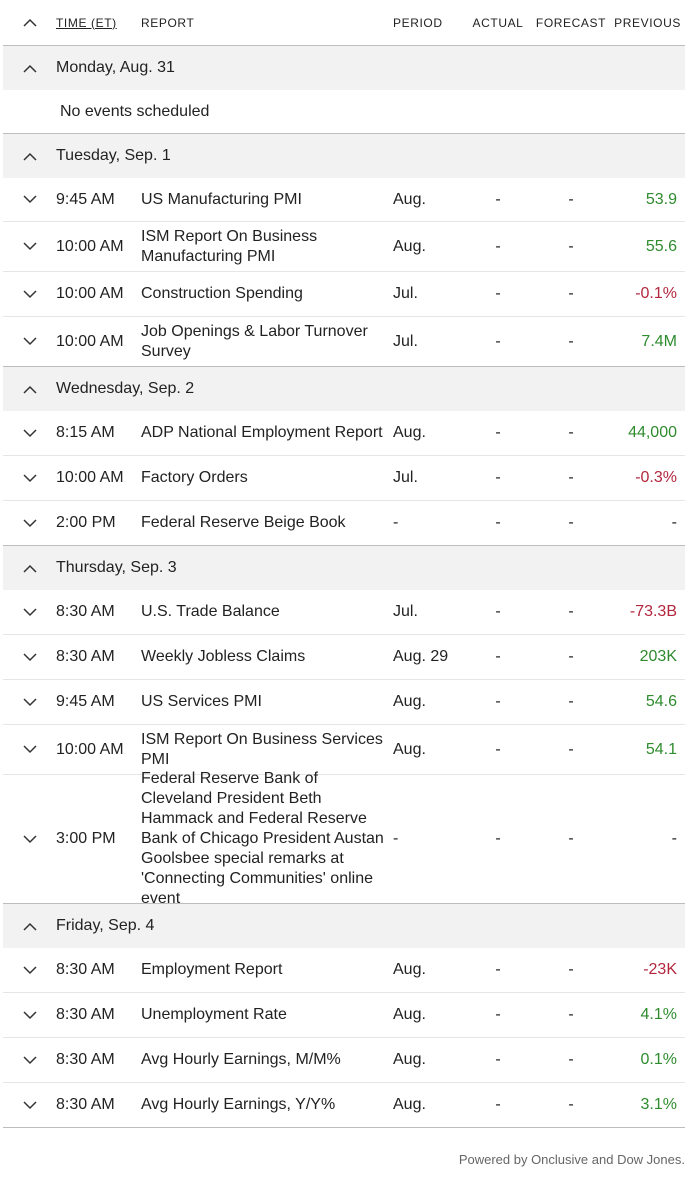 Image resolution: width=697 pixels, height=1185 pixels. What do you see at coordinates (421, 656) in the screenshot?
I see `event-period: Aug. 29` at bounding box center [421, 656].